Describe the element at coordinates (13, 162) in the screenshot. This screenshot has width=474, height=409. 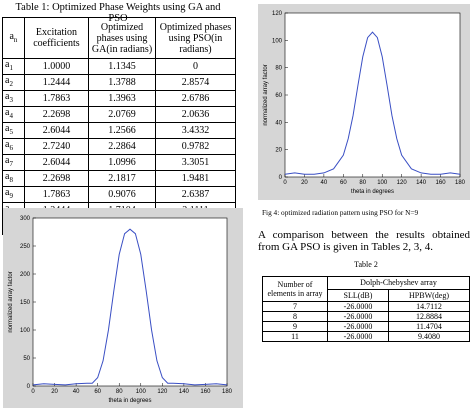
I see `cell: a7` at that location.